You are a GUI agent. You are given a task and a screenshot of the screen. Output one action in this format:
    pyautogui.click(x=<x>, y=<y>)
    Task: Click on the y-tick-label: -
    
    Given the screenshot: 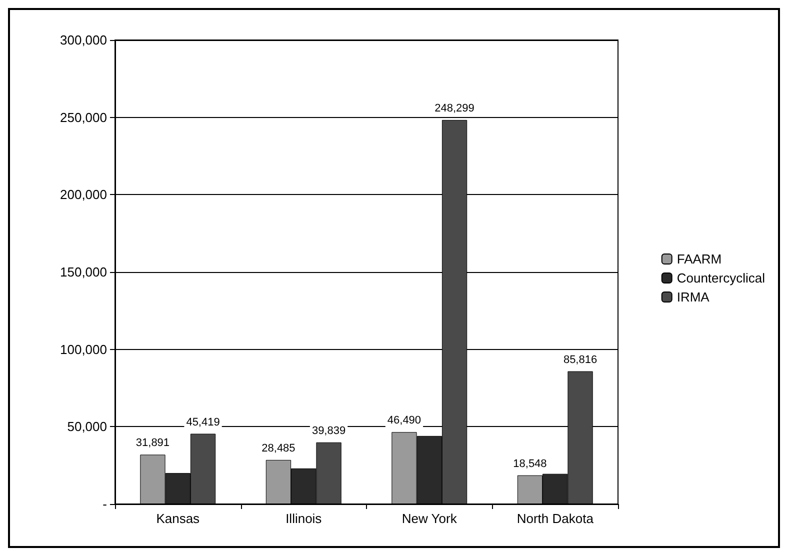 What is the action you would take?
    pyautogui.click(x=104, y=504)
    